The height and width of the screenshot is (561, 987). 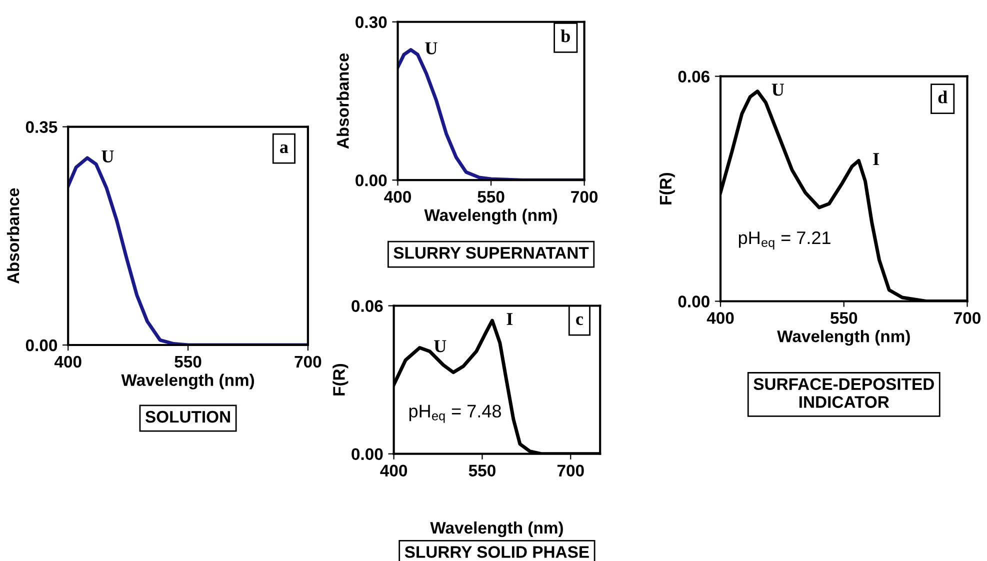 I want to click on text: SOLUTION, so click(x=187, y=416).